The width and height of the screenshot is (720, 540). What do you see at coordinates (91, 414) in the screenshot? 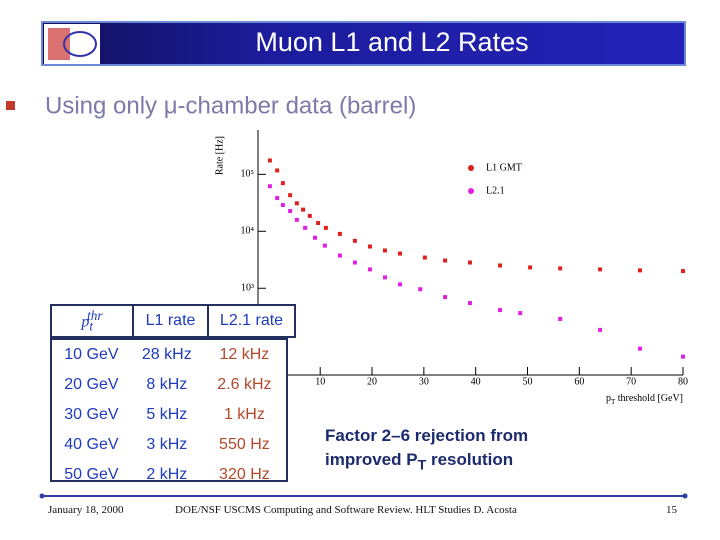
I see `cell: 30 GeV` at bounding box center [91, 414].